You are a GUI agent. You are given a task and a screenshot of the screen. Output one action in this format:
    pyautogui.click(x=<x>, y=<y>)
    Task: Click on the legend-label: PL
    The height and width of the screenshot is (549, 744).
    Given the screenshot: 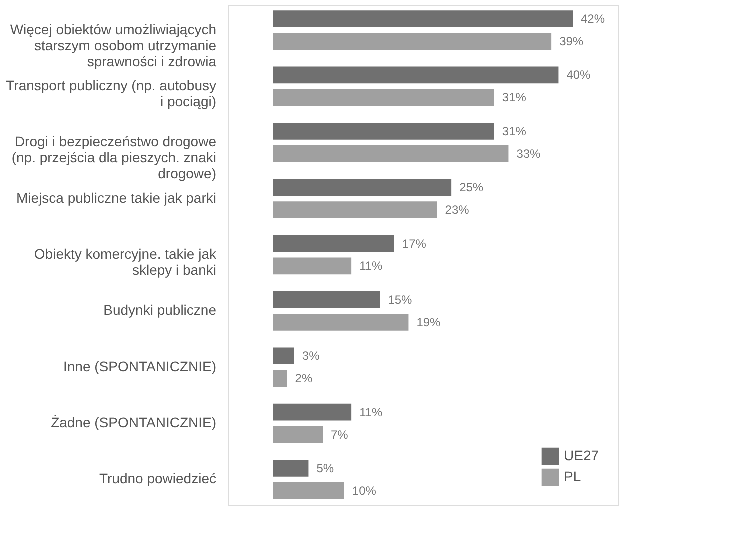 What is the action you would take?
    pyautogui.click(x=573, y=476)
    